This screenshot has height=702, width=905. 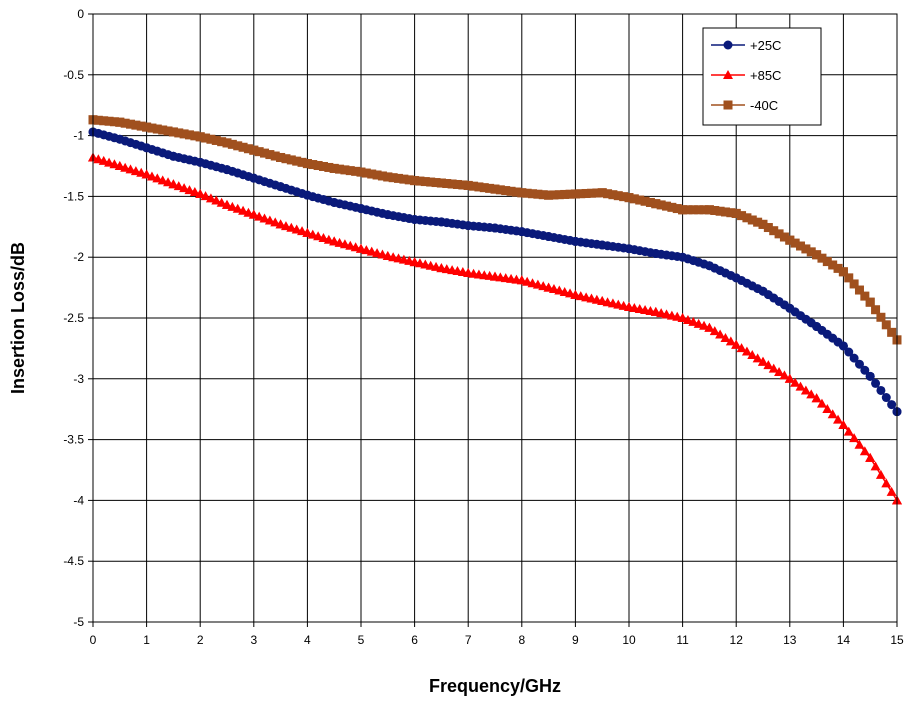 I want to click on x-axis-ticks: 0 1 2 3 4 5 6 7 8 9 10 11 12 13 14 15, so click(x=497, y=634).